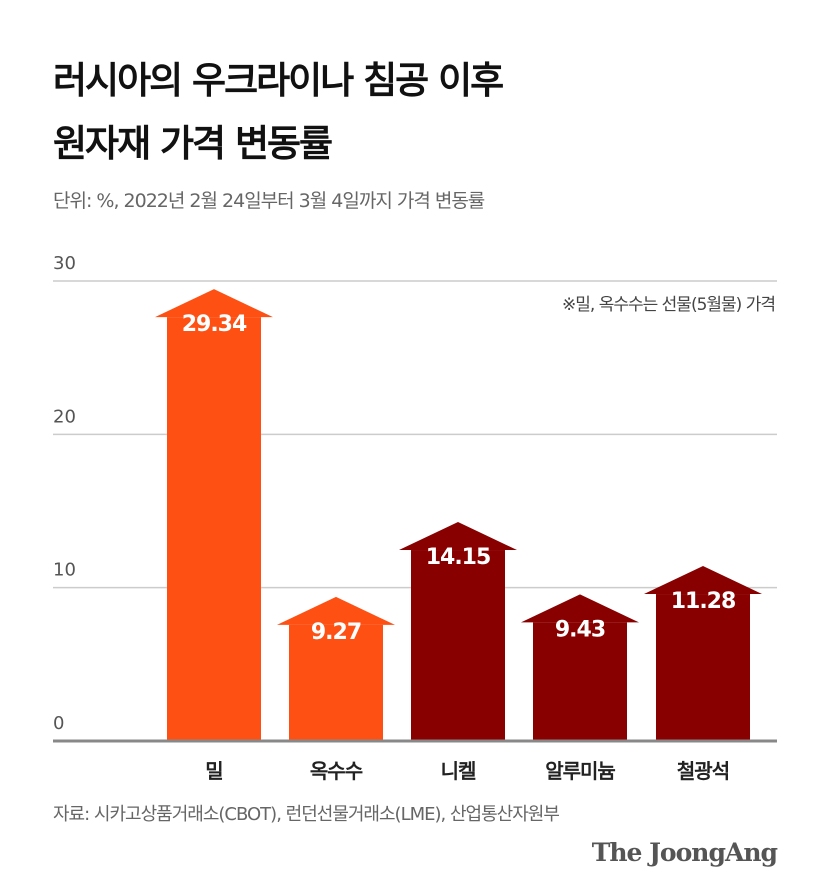  Describe the element at coordinates (193, 143) in the screenshot. I see `chart-title-line2: 원자재 가격 변동률` at that location.